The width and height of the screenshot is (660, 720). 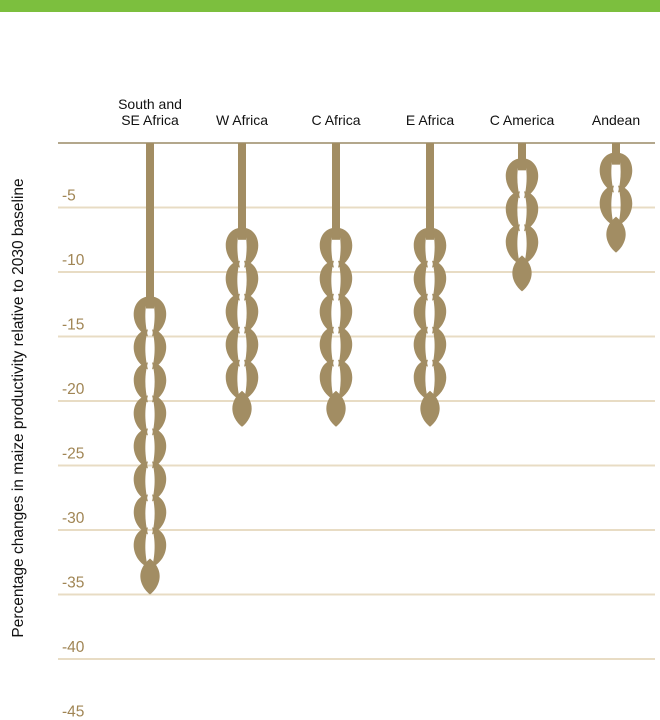 I want to click on y-tick-label: -25, so click(x=73, y=454).